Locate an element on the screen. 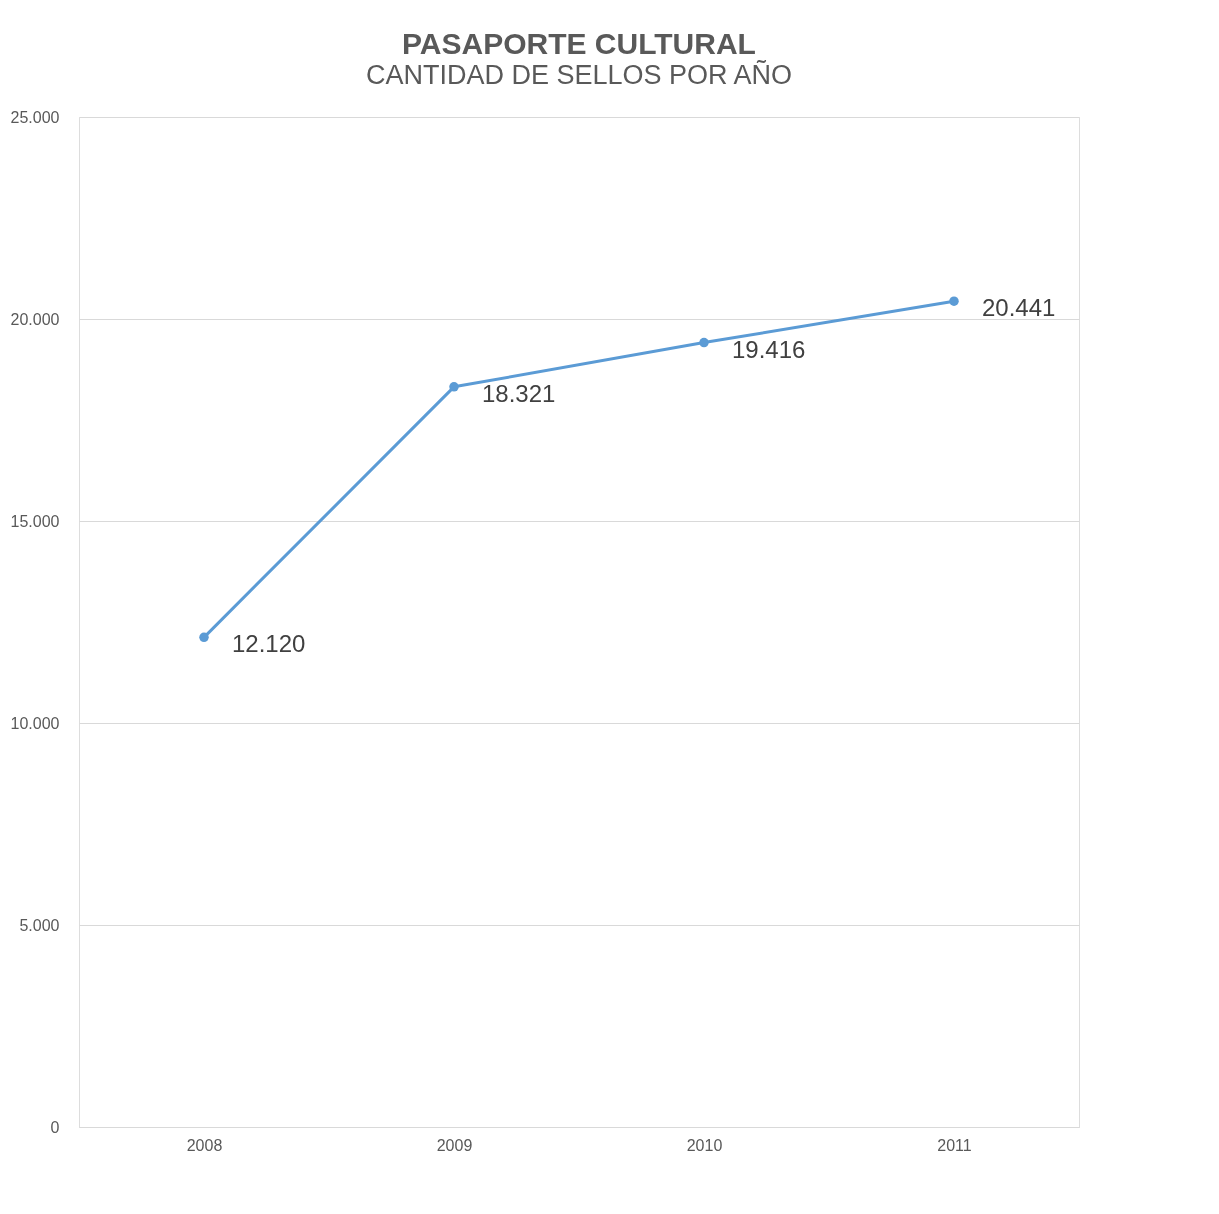 This screenshot has width=1219, height=1214. x-tick-label: 2008 is located at coordinates (204, 1145).